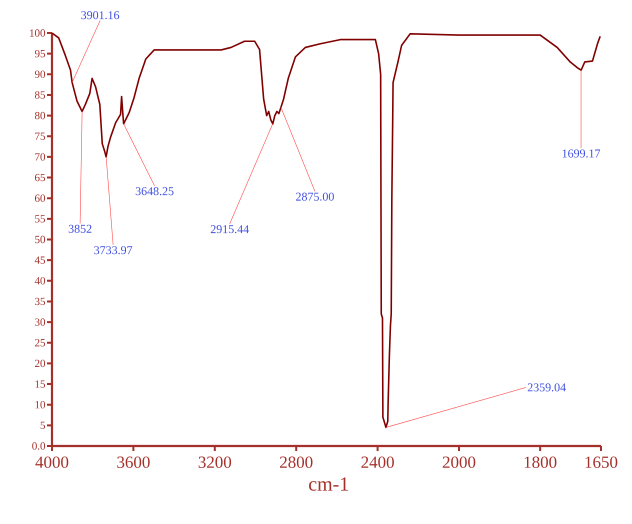  What do you see at coordinates (40, 342) in the screenshot?
I see `y-tick-label: 25` at bounding box center [40, 342].